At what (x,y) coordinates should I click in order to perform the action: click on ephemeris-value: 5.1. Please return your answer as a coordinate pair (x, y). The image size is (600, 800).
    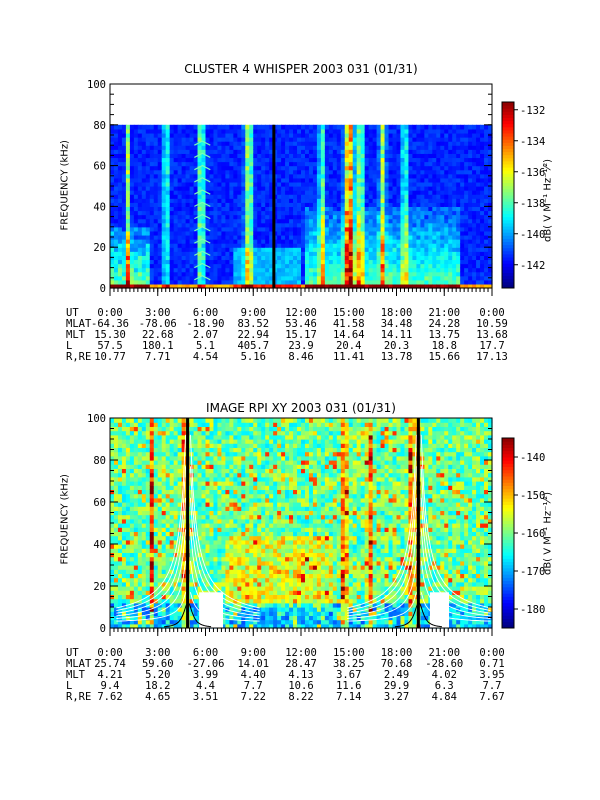
    Looking at the image, I should click on (205, 346).